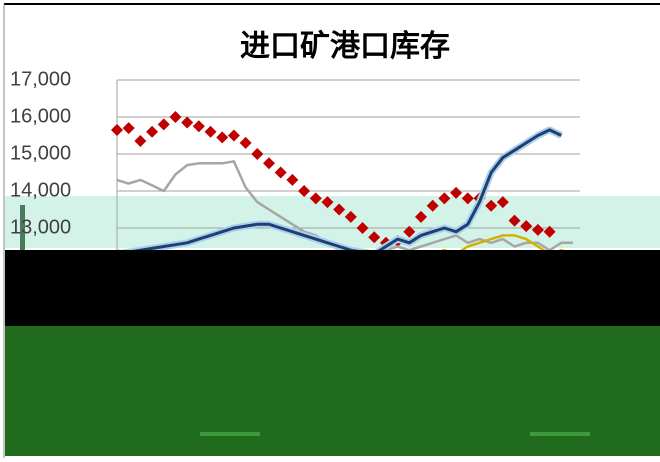  What do you see at coordinates (40, 116) in the screenshot?
I see `y-tick-label: 16,000` at bounding box center [40, 116].